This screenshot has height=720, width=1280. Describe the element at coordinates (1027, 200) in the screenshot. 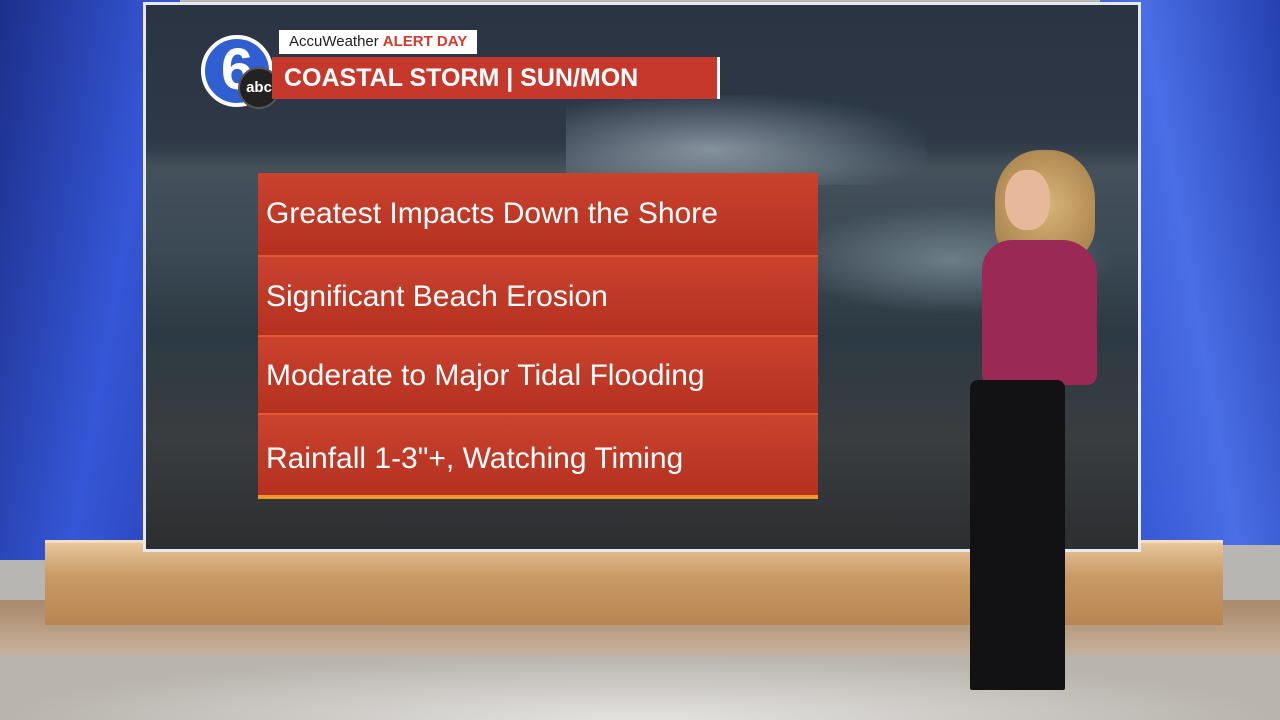

I see `presenter-face` at that location.